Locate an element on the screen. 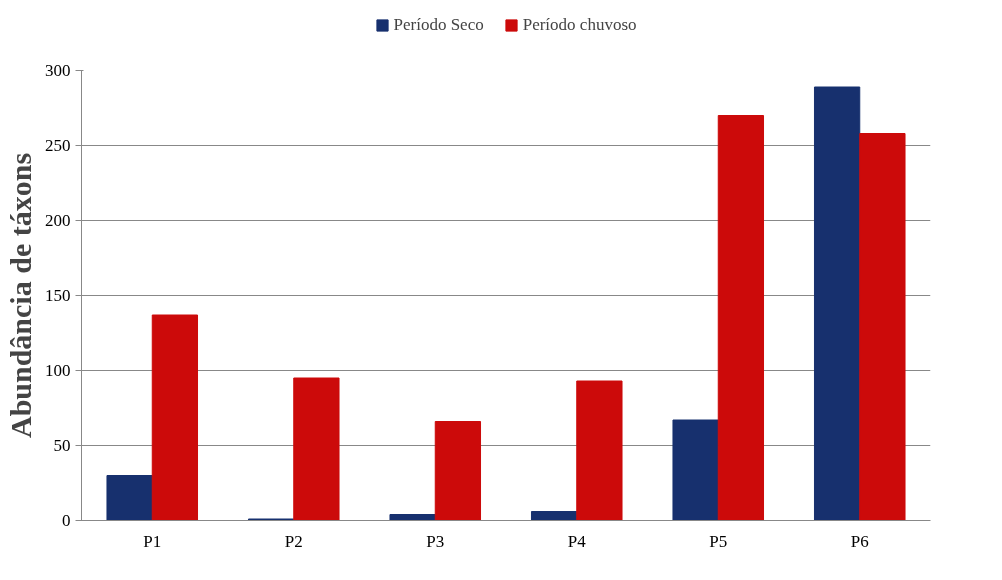 The image size is (1002, 580). x-tick-label: P4 is located at coordinates (577, 541).